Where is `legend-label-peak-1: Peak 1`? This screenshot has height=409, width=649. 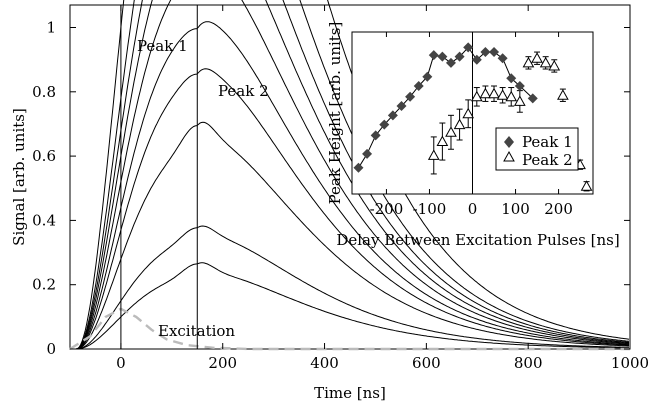
legend-label-peak-1: Peak 1 is located at coordinates (547, 142).